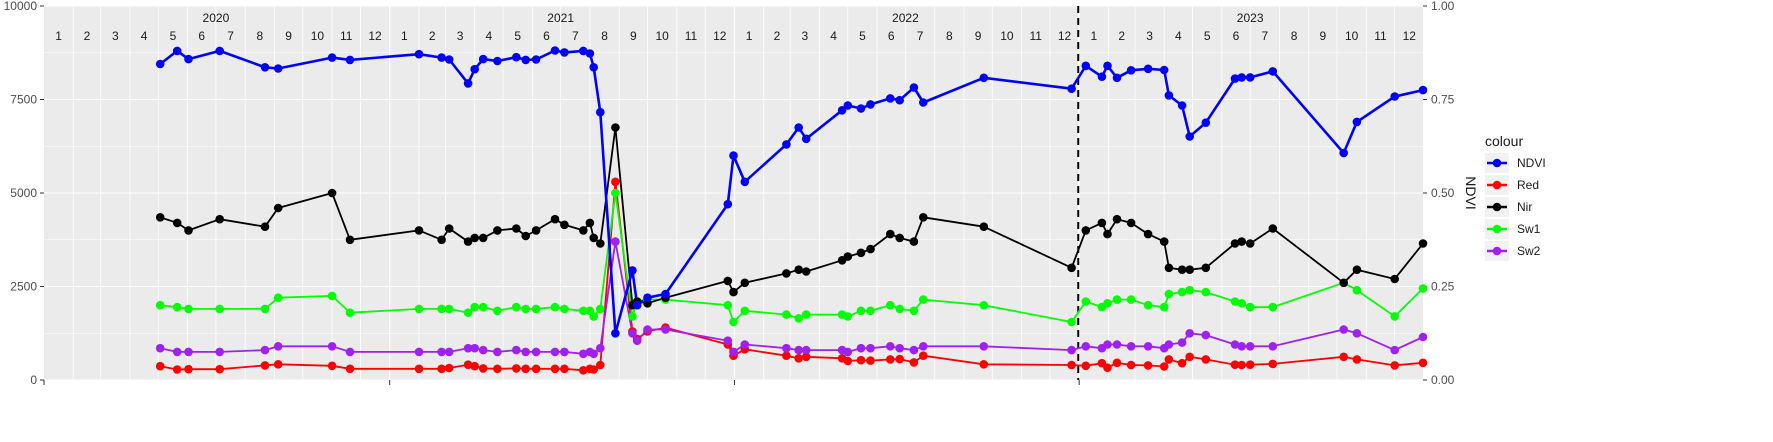  Describe the element at coordinates (604, 36) in the screenshot. I see `month-label: 8` at that location.